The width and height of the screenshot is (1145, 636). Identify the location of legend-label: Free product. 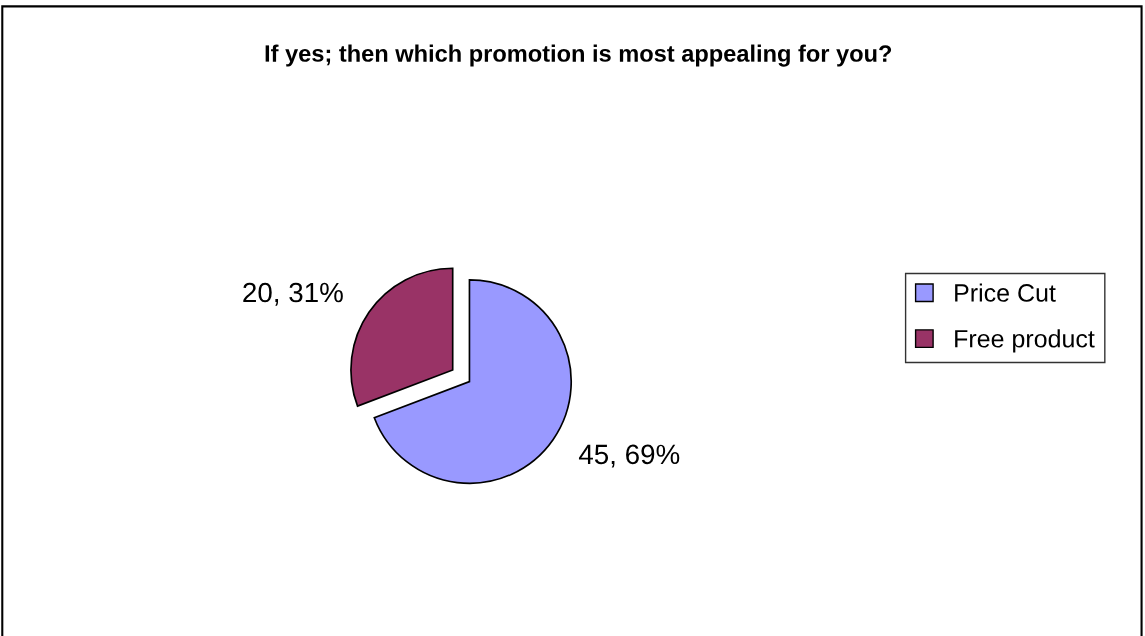
(1025, 341).